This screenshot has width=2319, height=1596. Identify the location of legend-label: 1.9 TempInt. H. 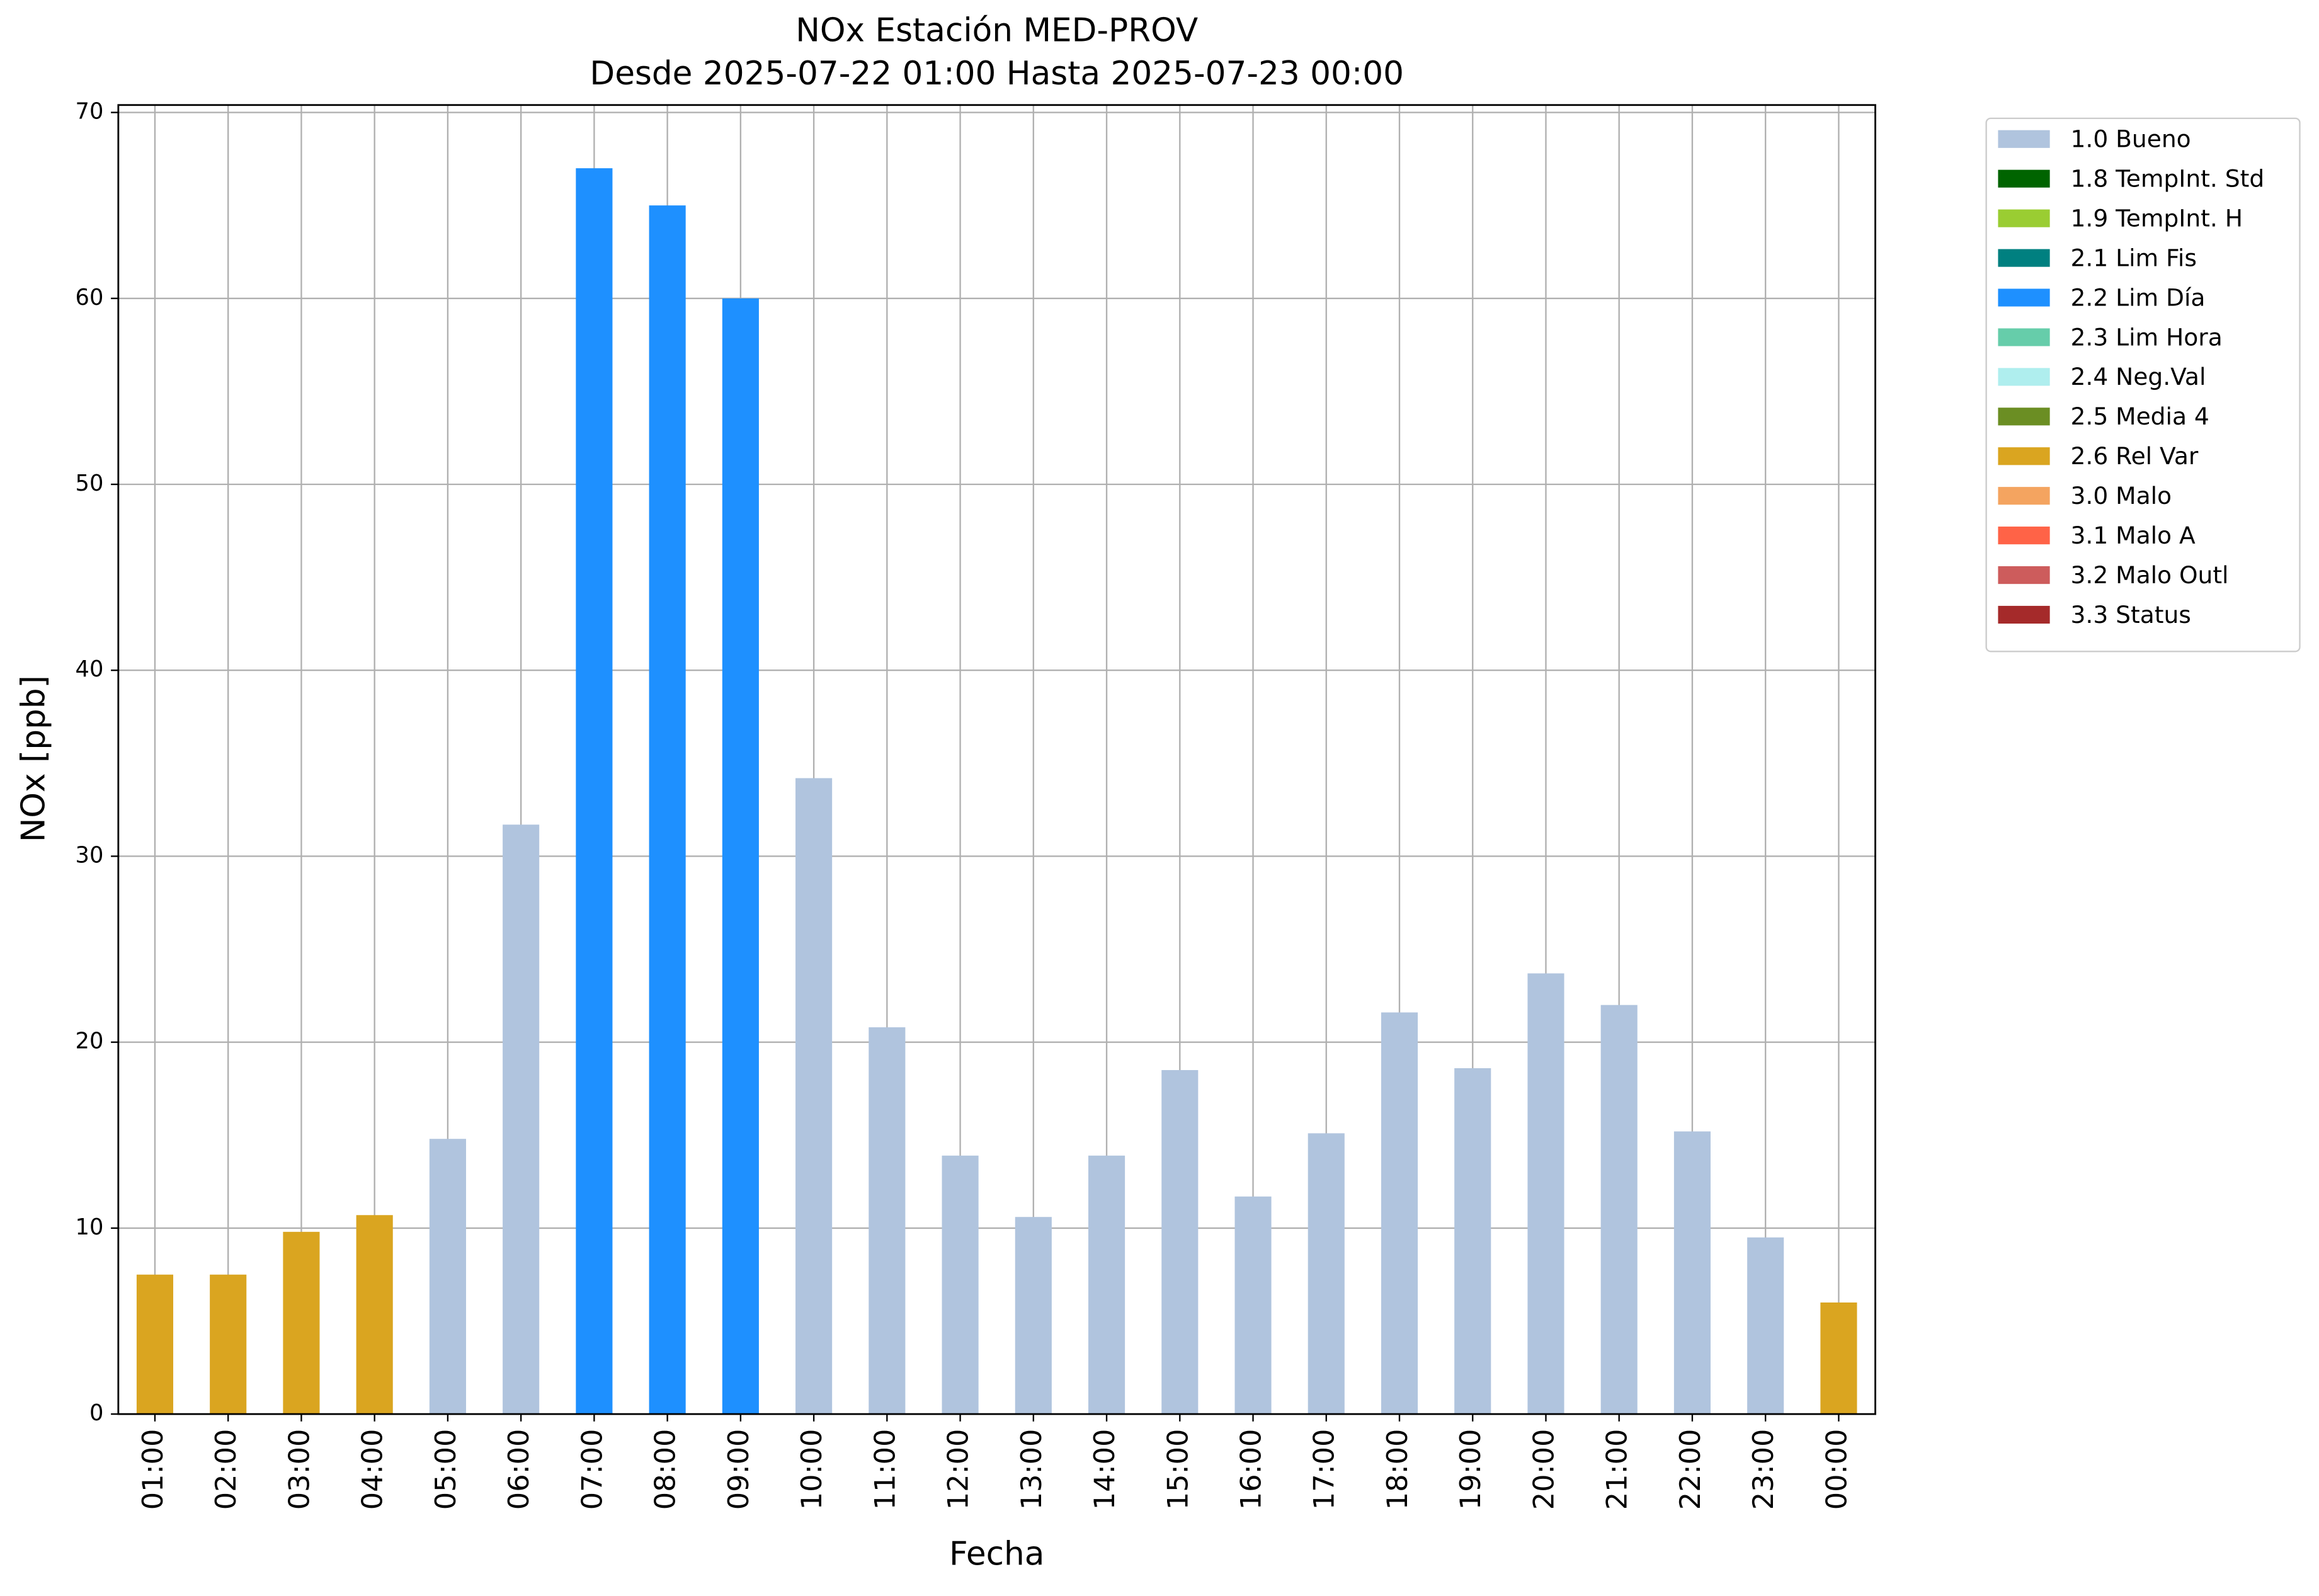
(2157, 218).